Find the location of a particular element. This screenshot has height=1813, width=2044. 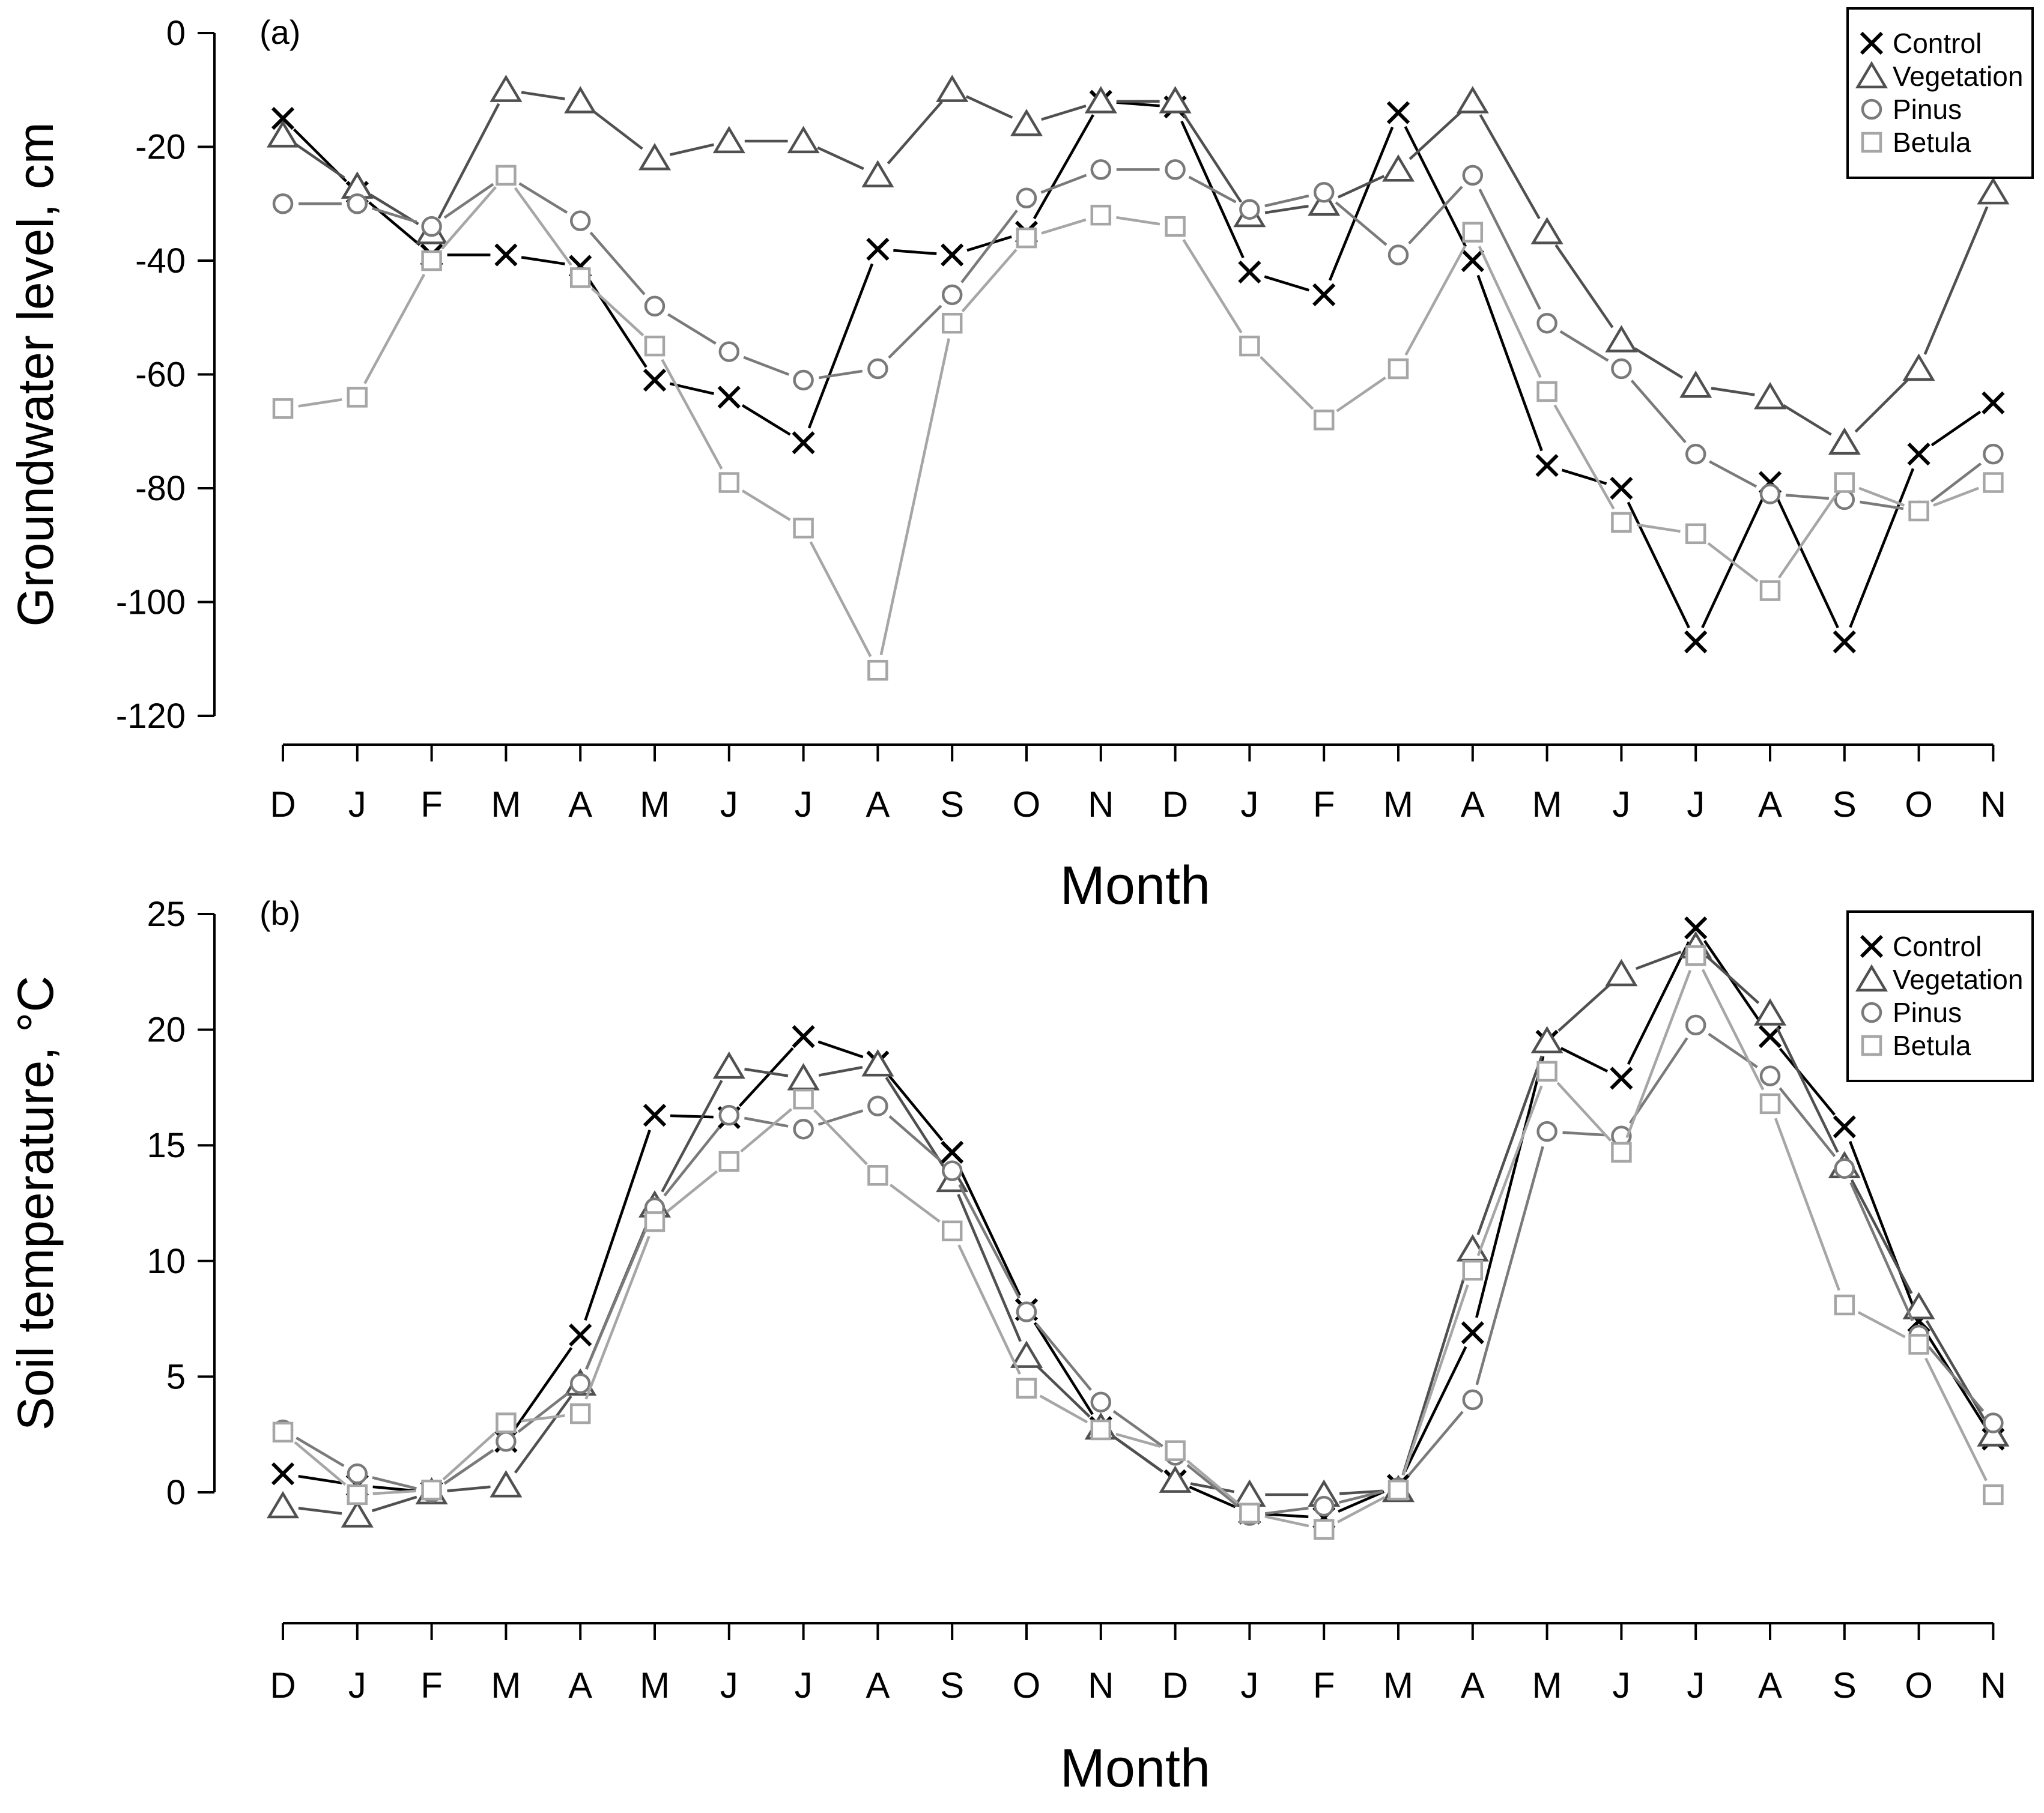

x-tick-label: M is located at coordinates (655, 804).